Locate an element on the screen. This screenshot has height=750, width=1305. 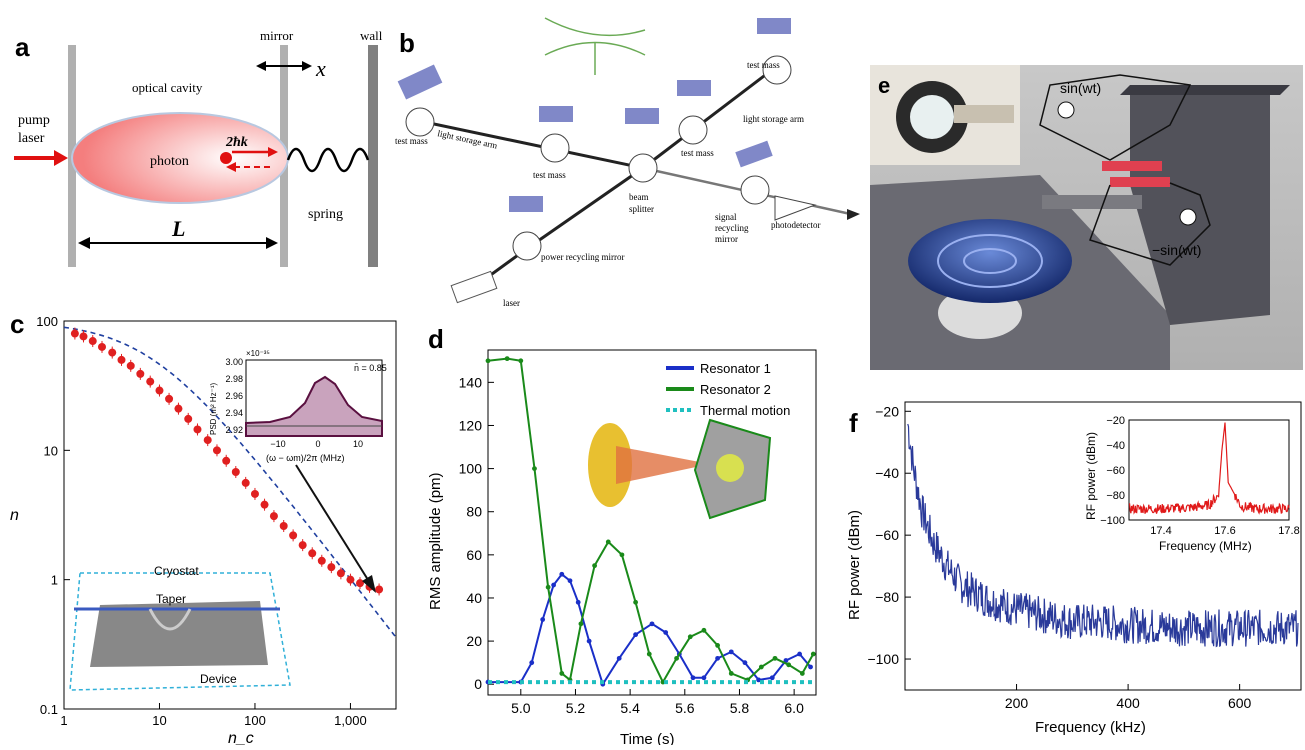
disk-resonator is located at coordinates (990, 261).